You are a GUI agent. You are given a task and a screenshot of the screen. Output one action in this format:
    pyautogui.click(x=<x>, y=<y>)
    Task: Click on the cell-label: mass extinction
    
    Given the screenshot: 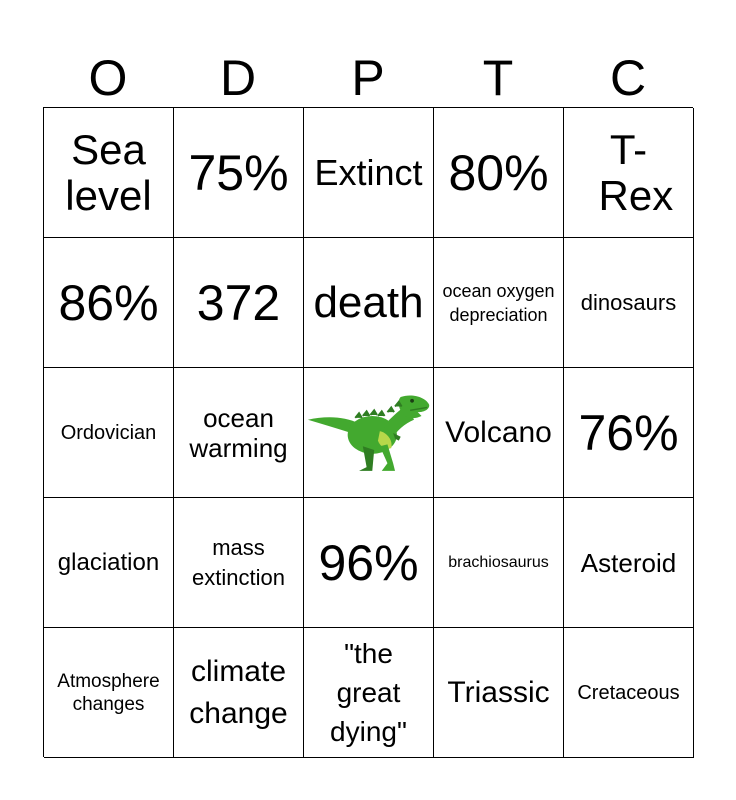 What is the action you would take?
    pyautogui.click(x=238, y=562)
    